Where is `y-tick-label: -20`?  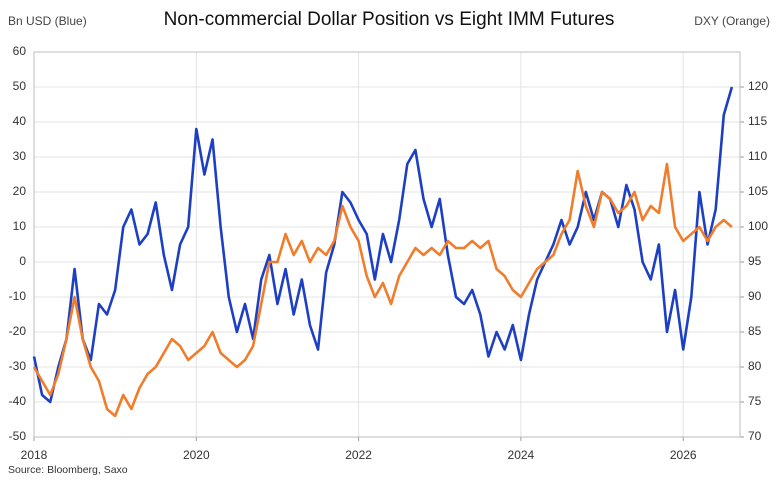
y-tick-label: -20 is located at coordinates (18, 331).